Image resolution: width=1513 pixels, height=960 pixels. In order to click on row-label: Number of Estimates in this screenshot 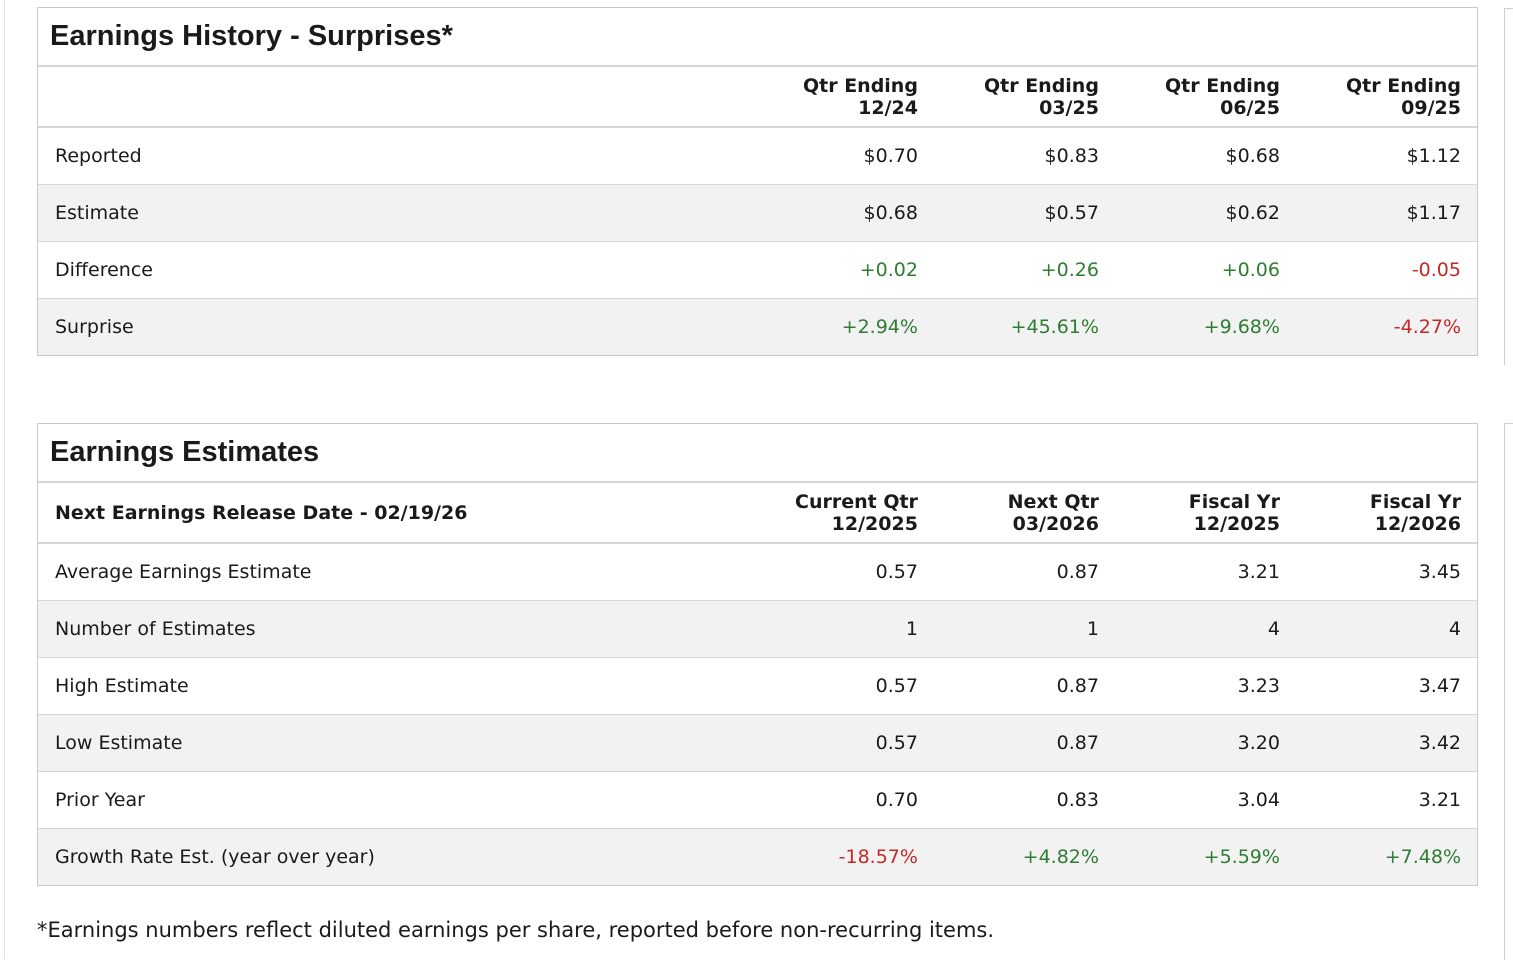, I will do `click(155, 628)`.